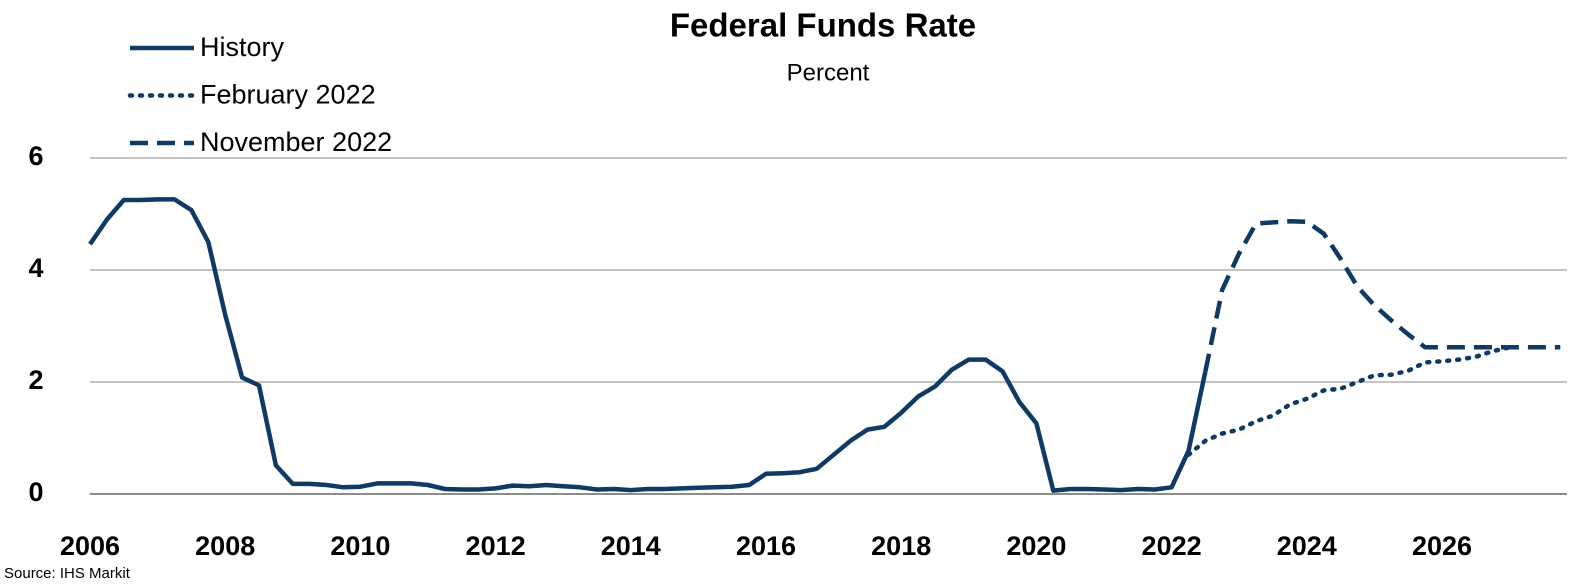  Describe the element at coordinates (1036, 546) in the screenshot. I see `x-tick-label: 2020` at that location.